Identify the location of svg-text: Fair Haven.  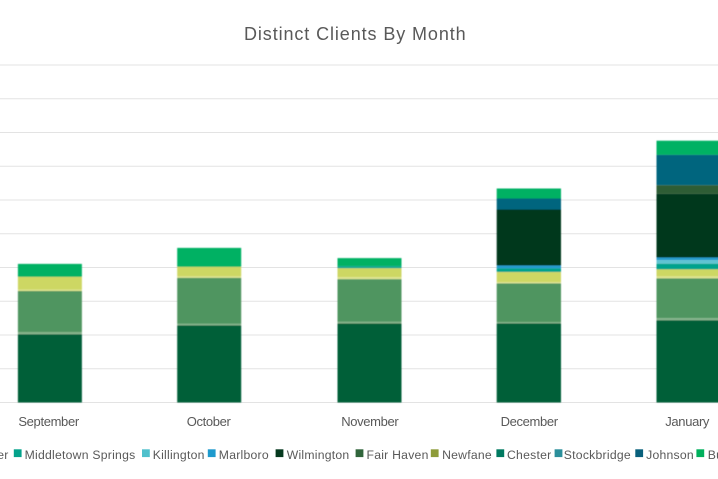
(398, 455).